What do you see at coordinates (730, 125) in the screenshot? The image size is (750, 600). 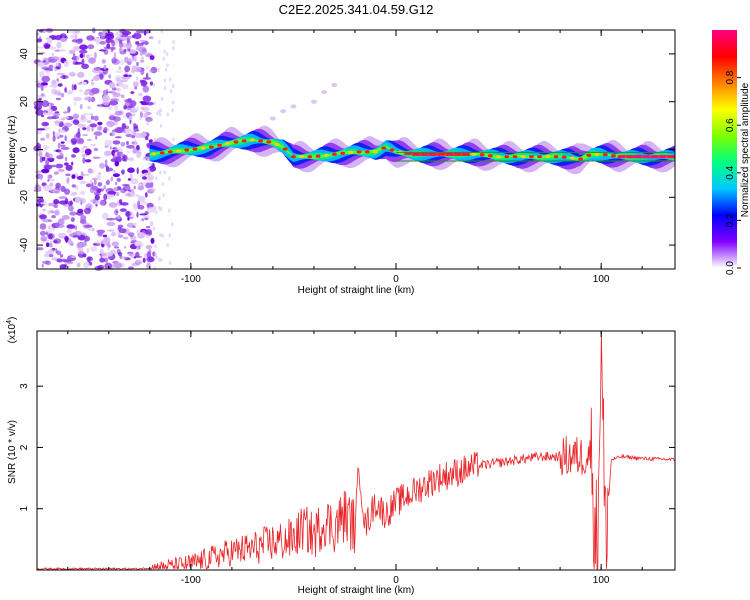 I see `colorbar-tick-label: 0.6` at bounding box center [730, 125].